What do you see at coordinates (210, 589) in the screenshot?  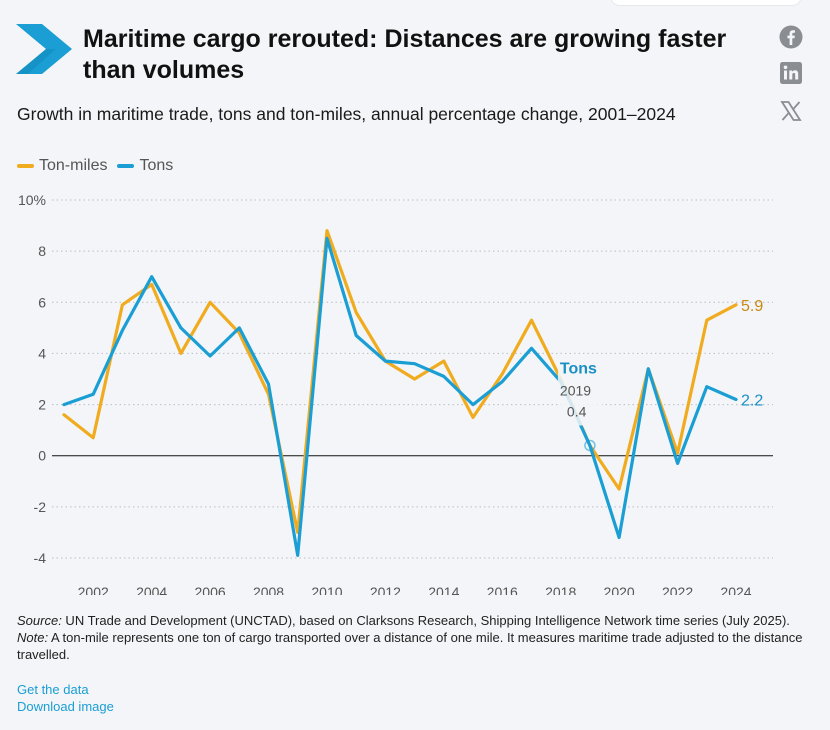 I see `x-tick-label: 2006` at bounding box center [210, 589].